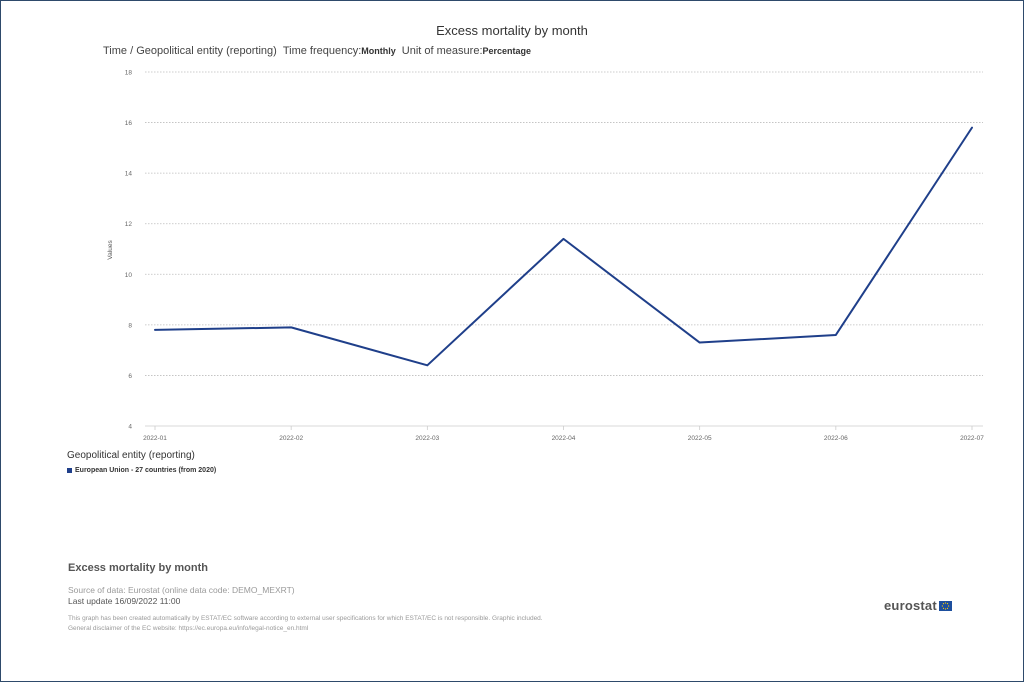 The image size is (1024, 682). Describe the element at coordinates (512, 30) in the screenshot. I see `chart-title: Excess mortality by month` at that location.